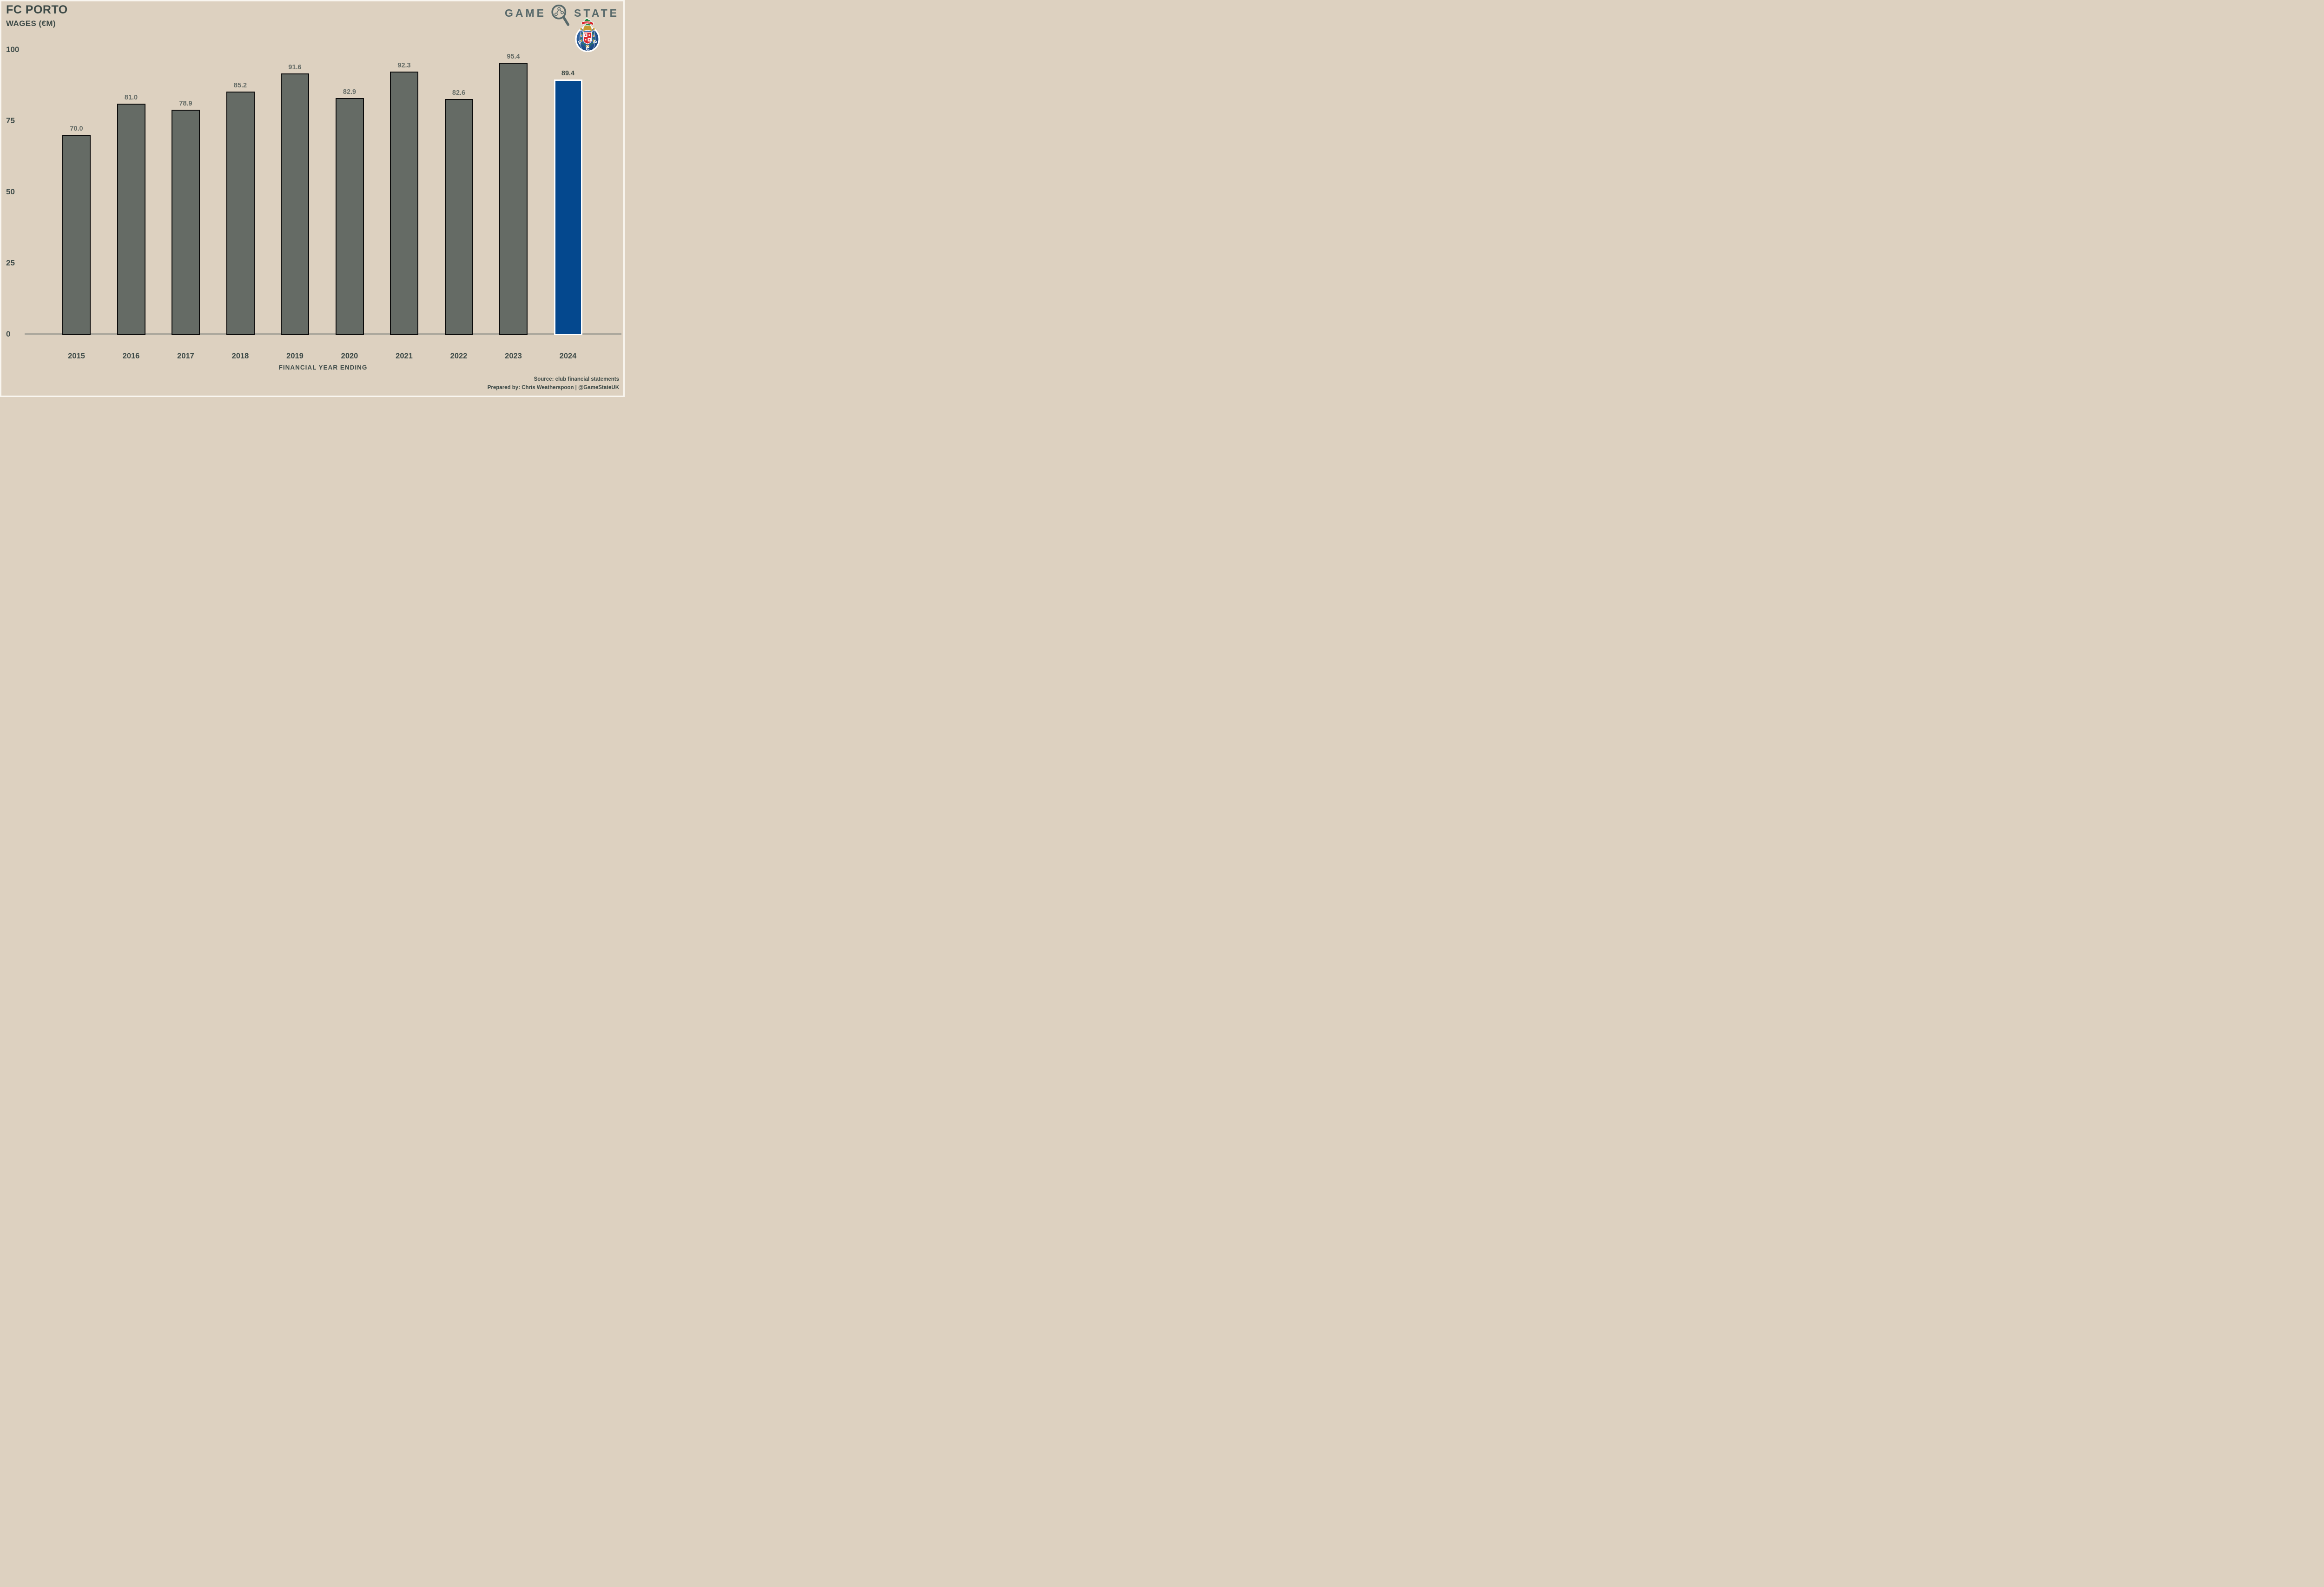 This screenshot has width=2324, height=1587. I want to click on game-state-logo: GAME STATE, so click(562, 15).